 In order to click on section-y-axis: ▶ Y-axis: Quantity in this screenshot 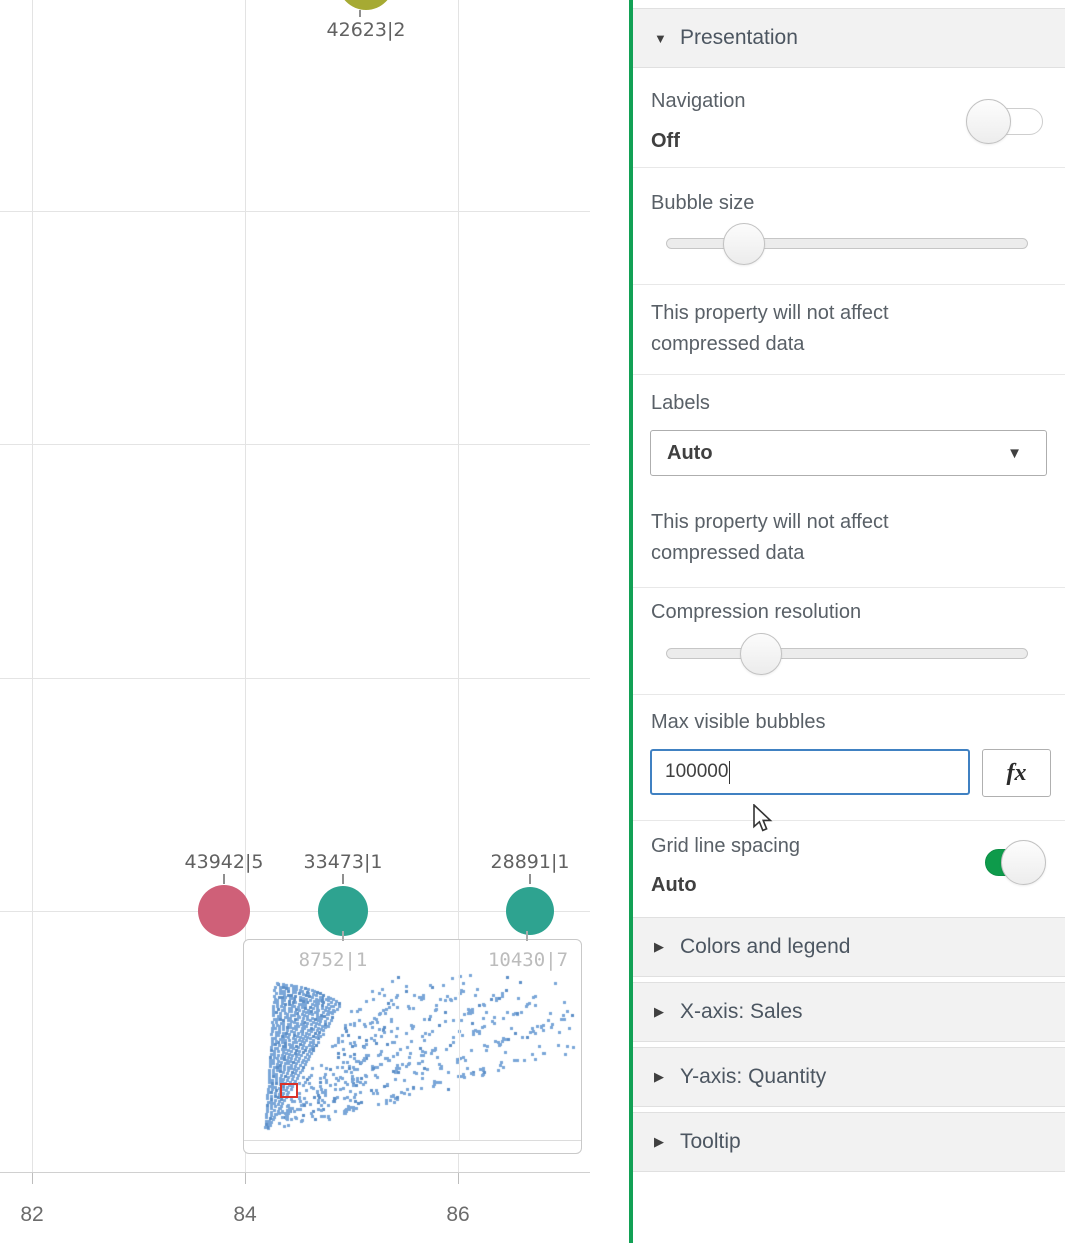, I will do `click(849, 1077)`.